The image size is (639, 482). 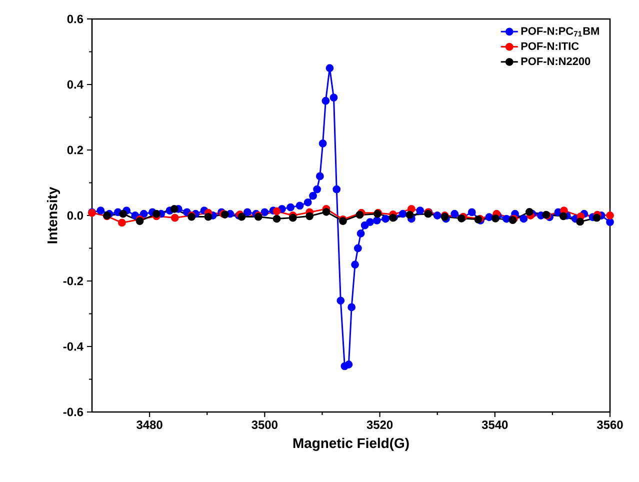 I want to click on x-tick-label: 3480, so click(x=149, y=425).